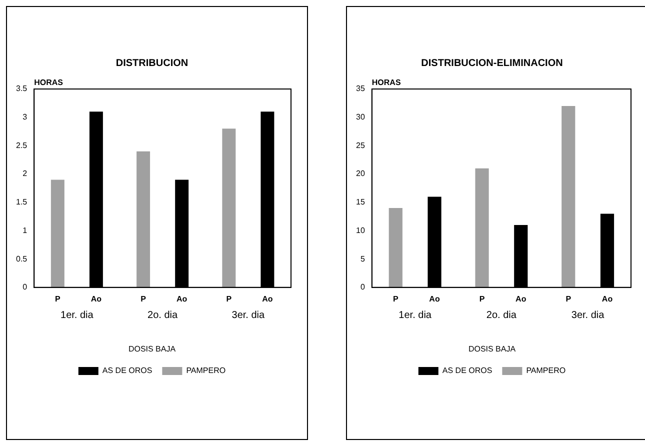  I want to click on y-tick-label: 3.5, so click(22, 89).